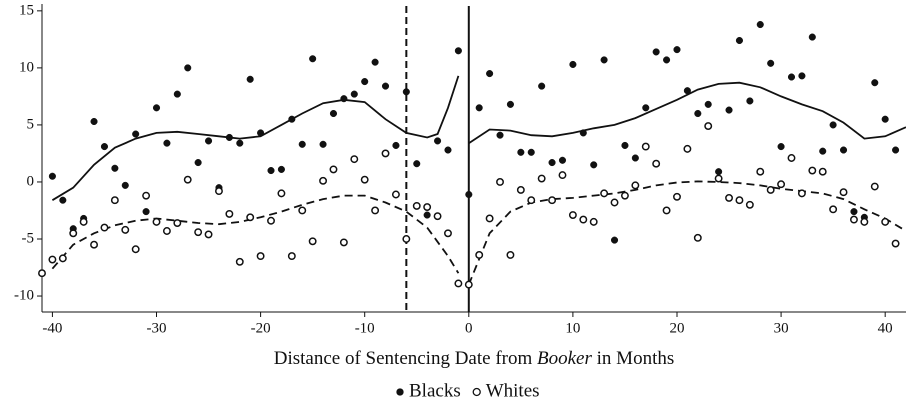 This screenshot has height=405, width=906. What do you see at coordinates (687, 112) in the screenshot?
I see `fit-line` at bounding box center [687, 112].